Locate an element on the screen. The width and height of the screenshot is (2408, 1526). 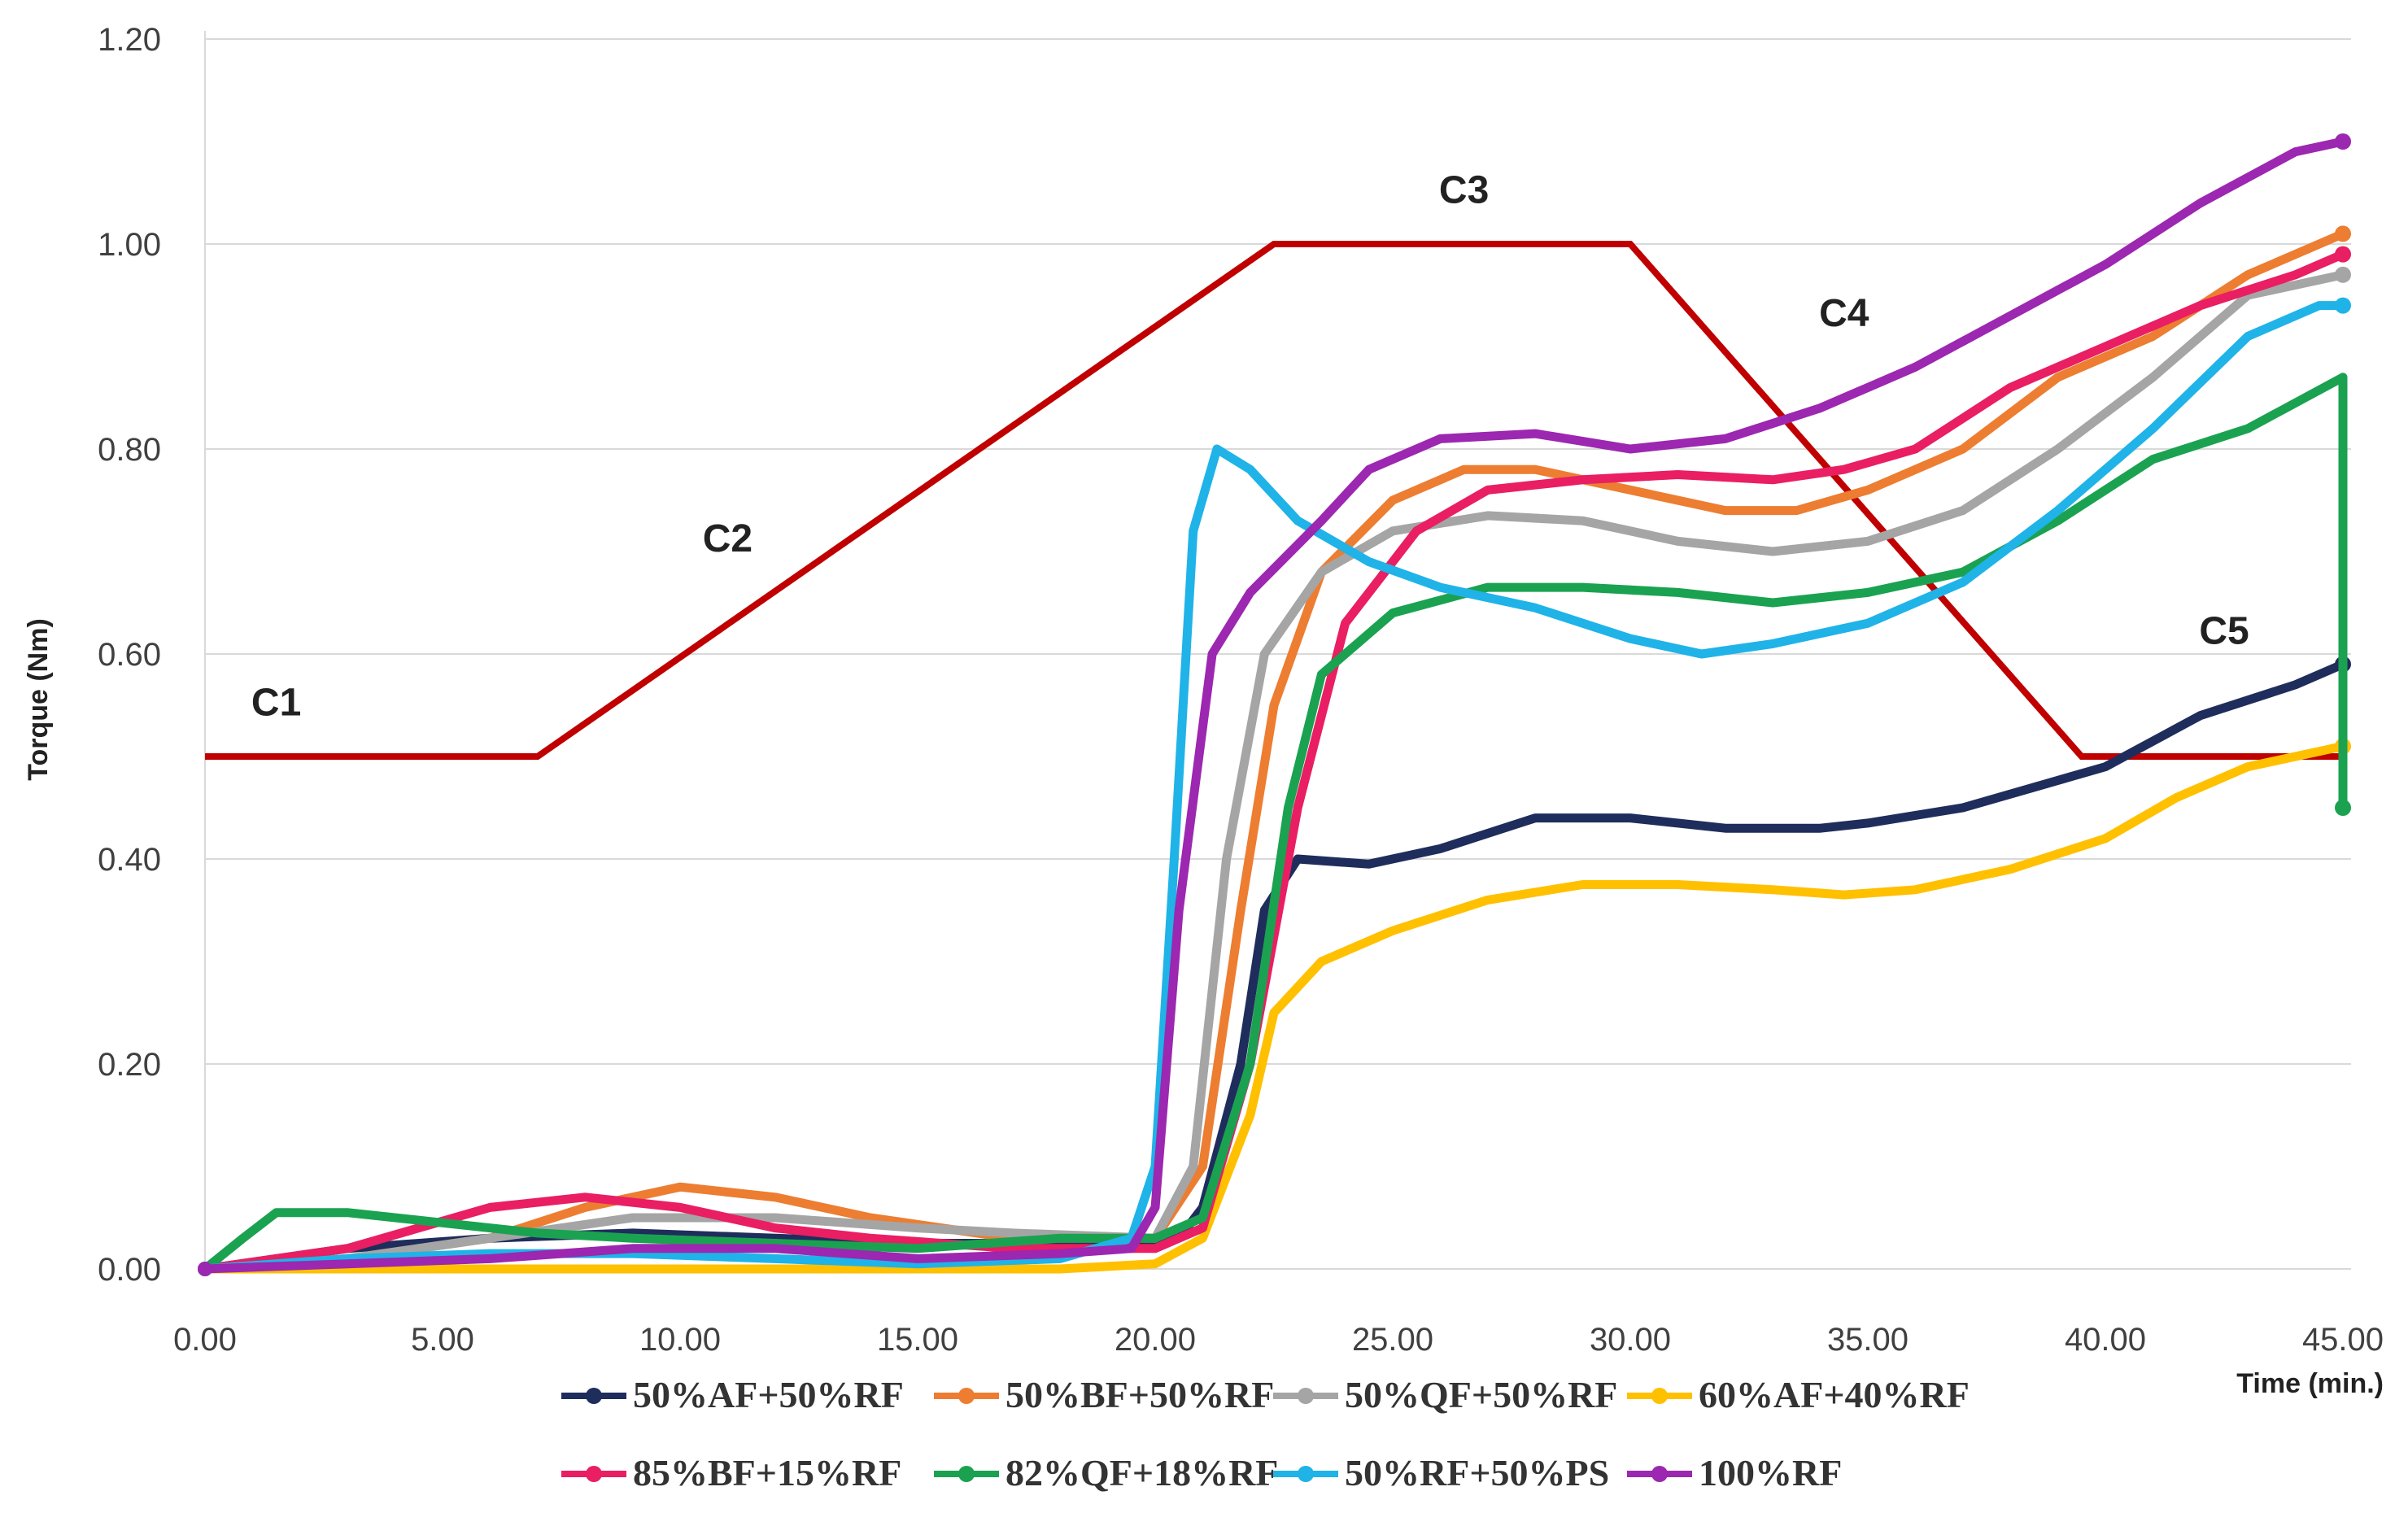
legend-item: 82%QF+18%RF is located at coordinates (1106, 1472).